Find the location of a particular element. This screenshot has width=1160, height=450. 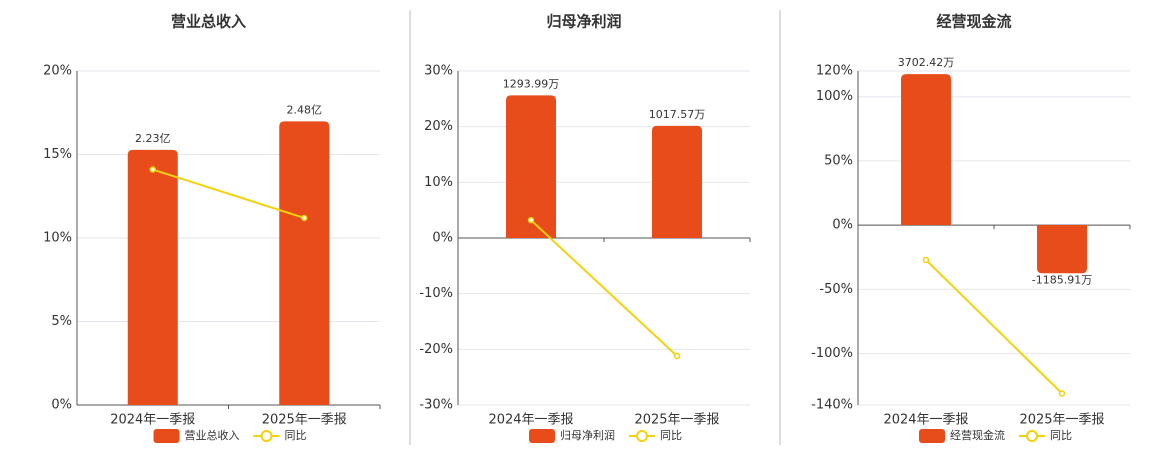

y-tick-label: -20% is located at coordinates (436, 349).